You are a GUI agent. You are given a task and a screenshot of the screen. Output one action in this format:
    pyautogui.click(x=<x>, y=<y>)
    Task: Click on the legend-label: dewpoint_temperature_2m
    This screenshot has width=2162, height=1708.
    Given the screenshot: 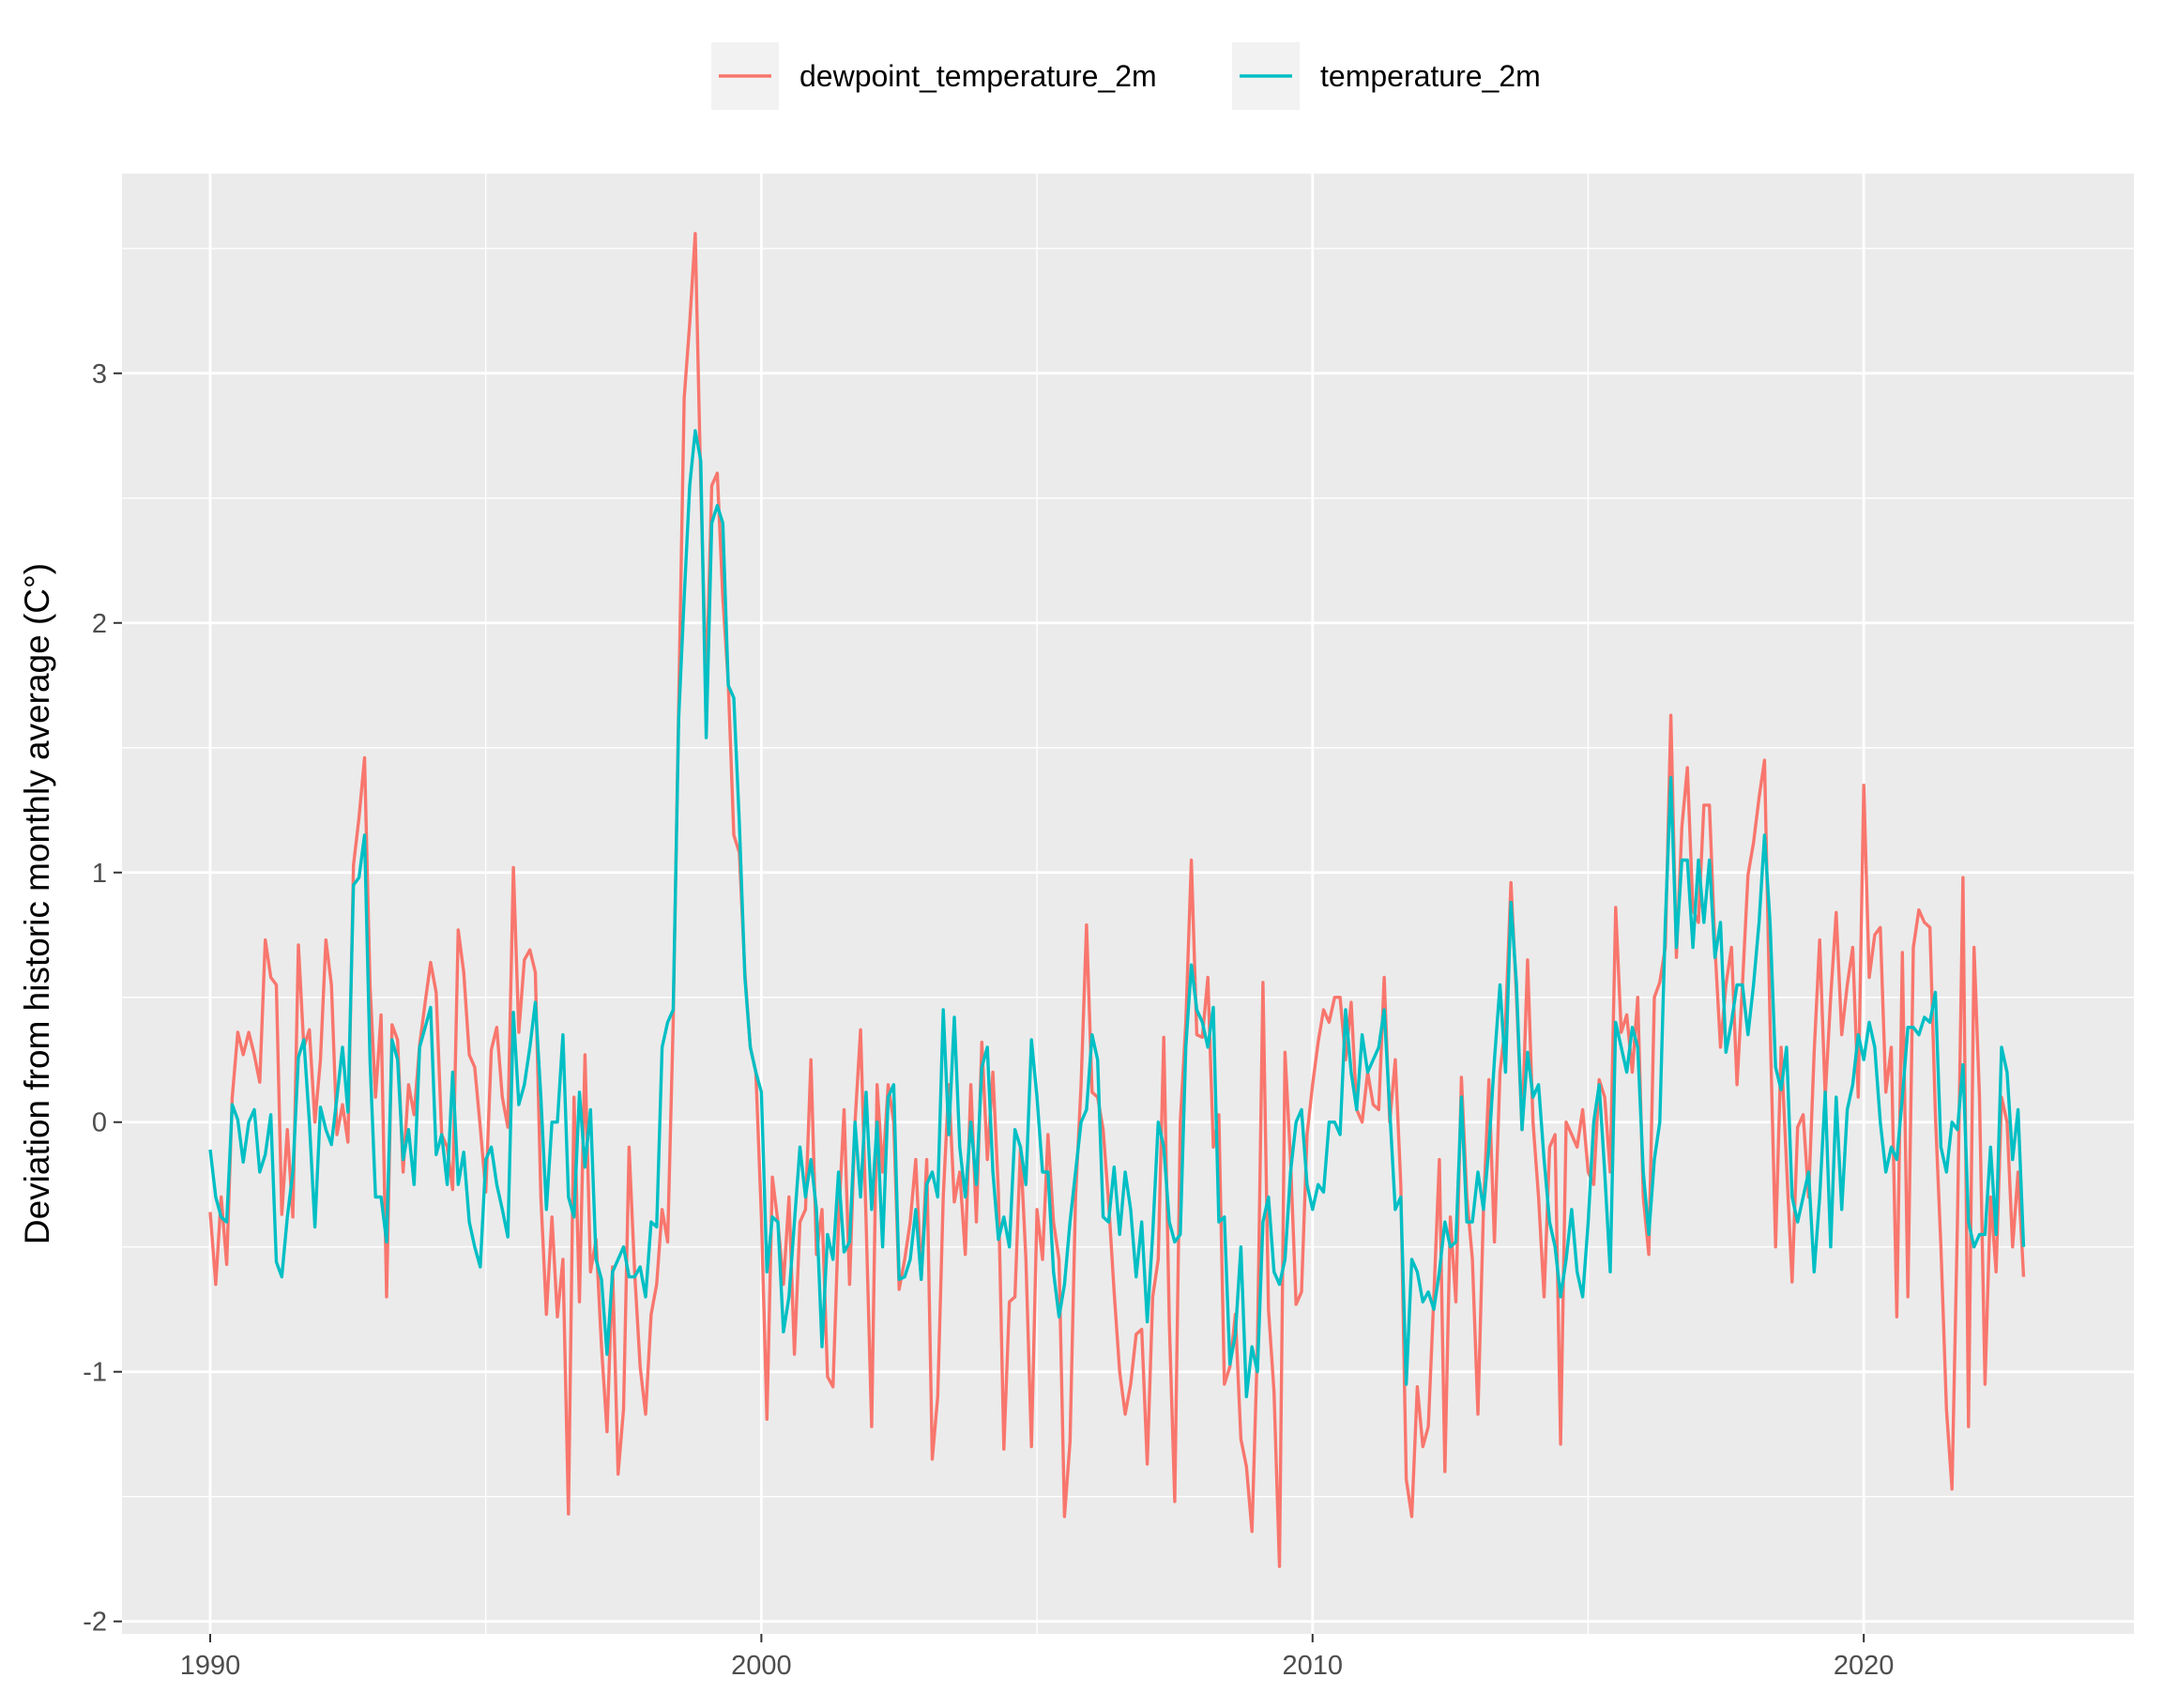 What is the action you would take?
    pyautogui.click(x=978, y=76)
    